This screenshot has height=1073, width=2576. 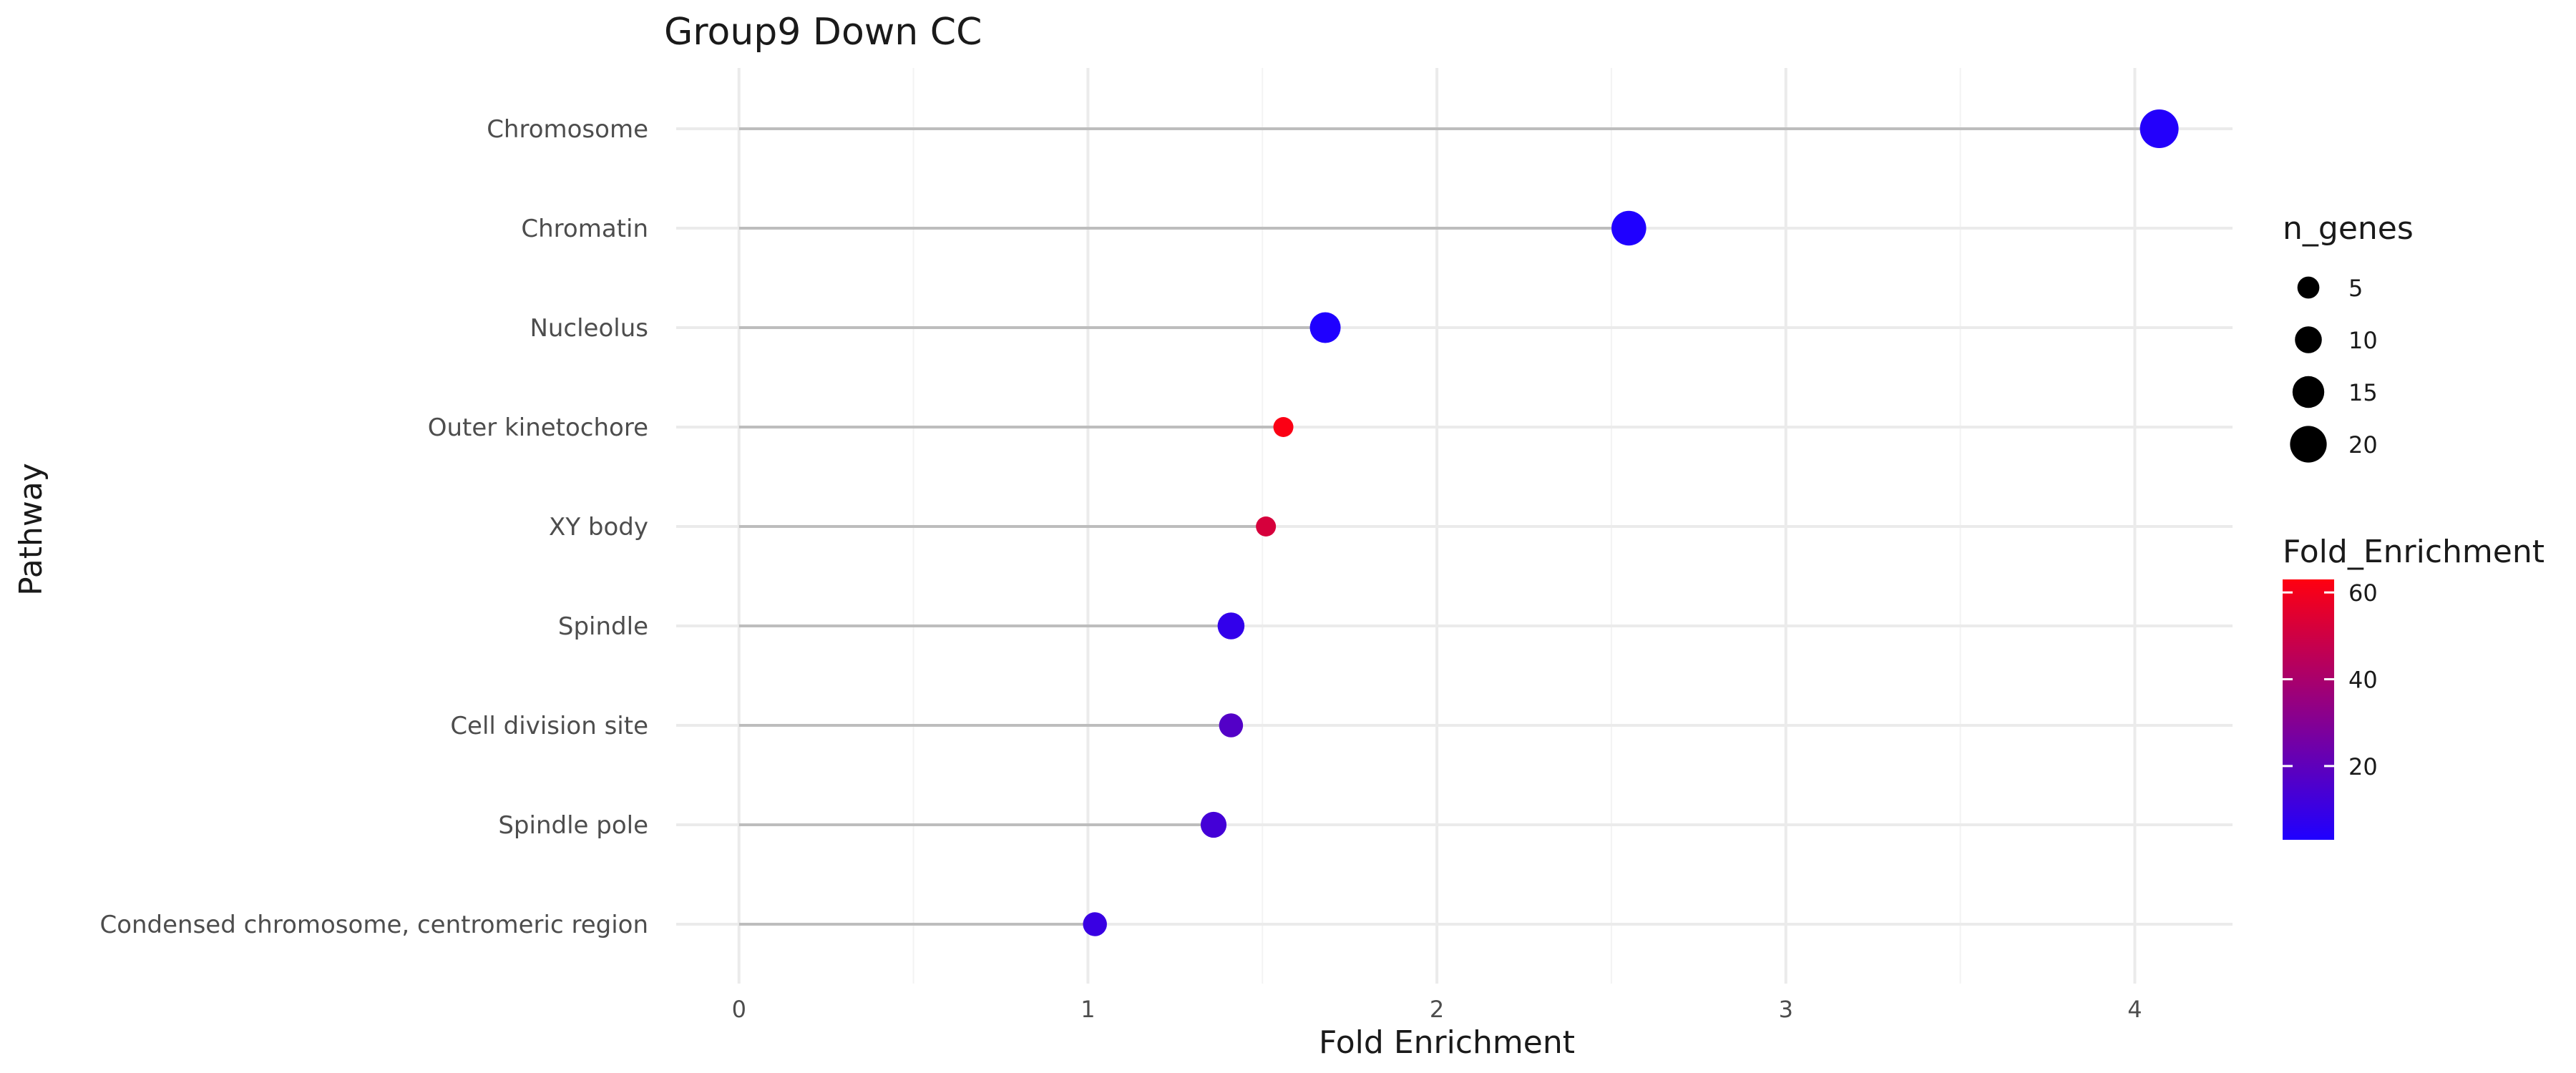 What do you see at coordinates (2355, 288) in the screenshot?
I see `size-legend-label: 5` at bounding box center [2355, 288].